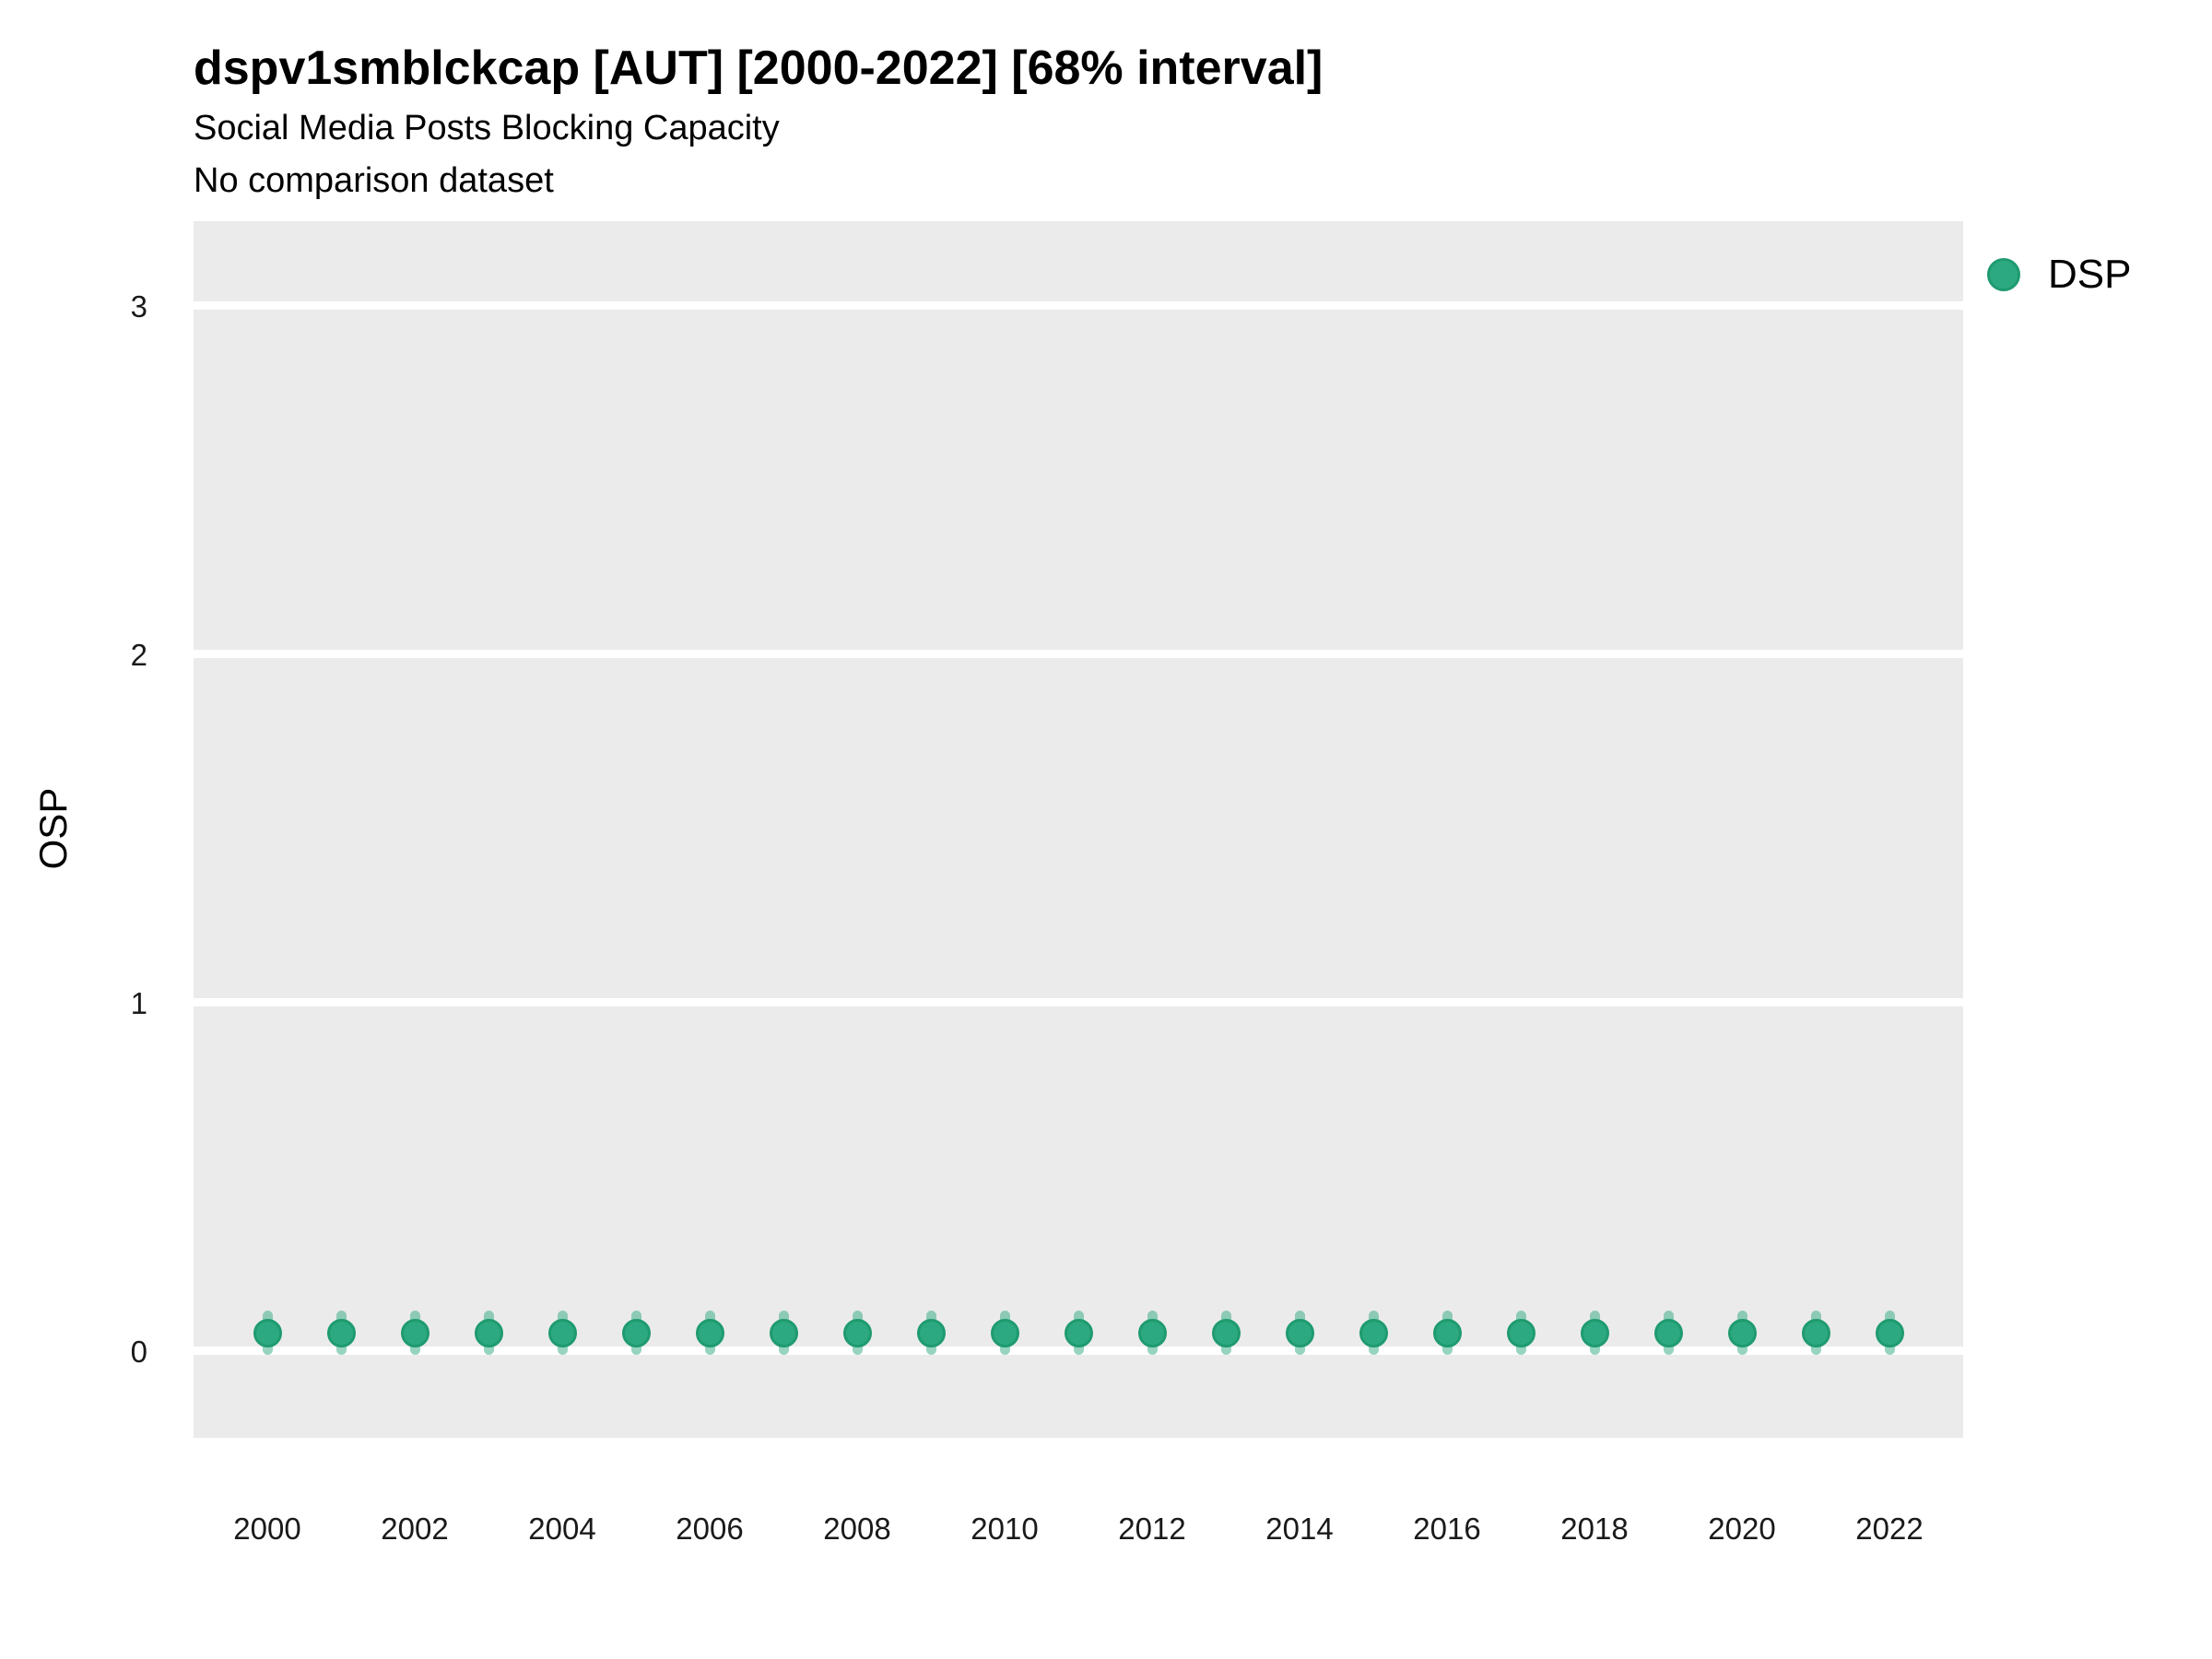 The height and width of the screenshot is (1659, 2212). What do you see at coordinates (1668, 1333) in the screenshot?
I see `data-point-2019` at bounding box center [1668, 1333].